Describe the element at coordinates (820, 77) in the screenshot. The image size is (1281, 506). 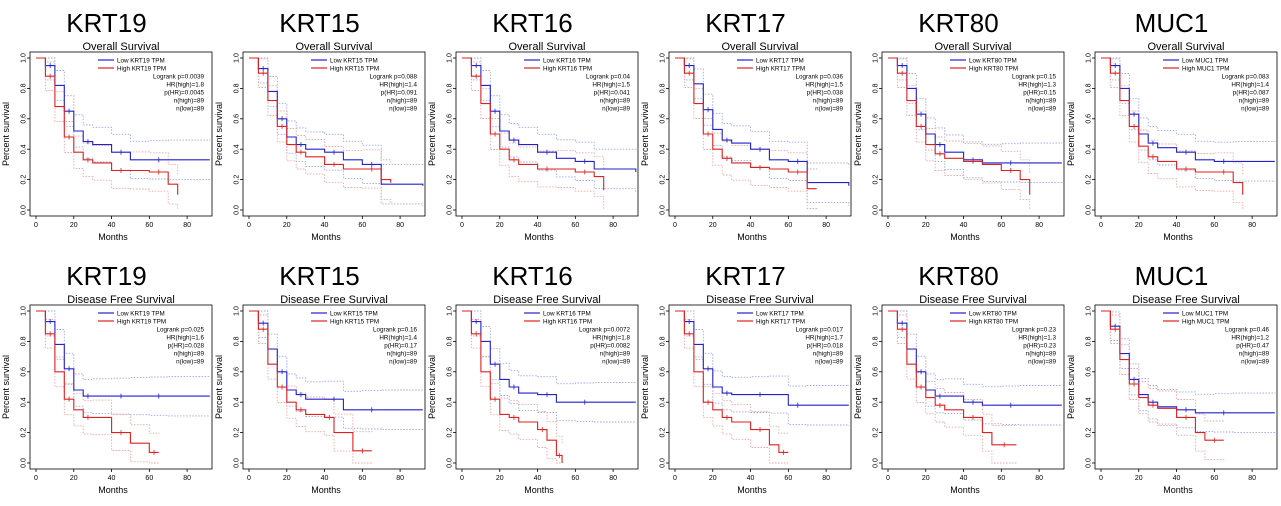
I see `legend-stat-text: Logrank p=0.036` at that location.